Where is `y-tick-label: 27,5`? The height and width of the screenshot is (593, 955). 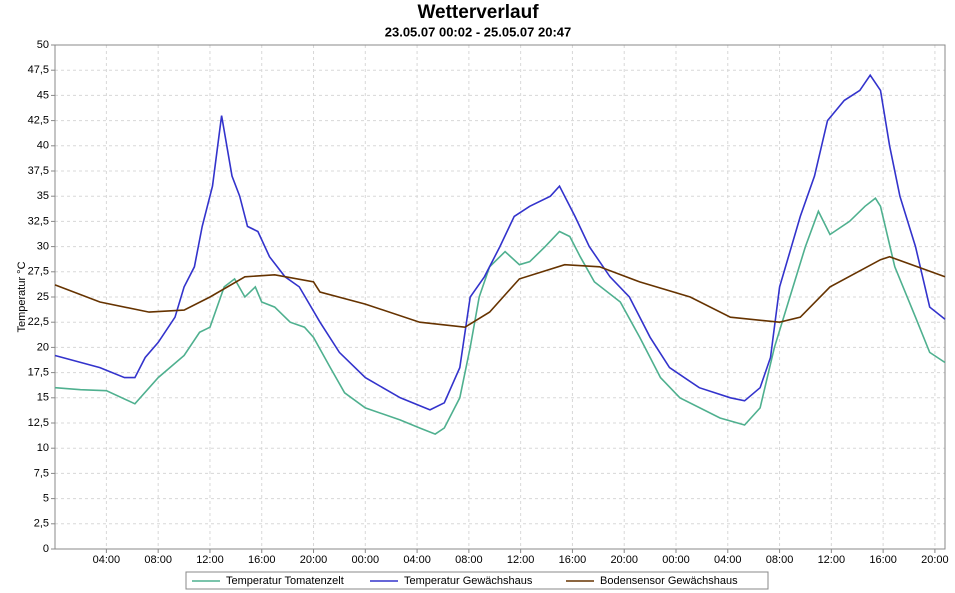
y-tick-label: 27,5 is located at coordinates (38, 272).